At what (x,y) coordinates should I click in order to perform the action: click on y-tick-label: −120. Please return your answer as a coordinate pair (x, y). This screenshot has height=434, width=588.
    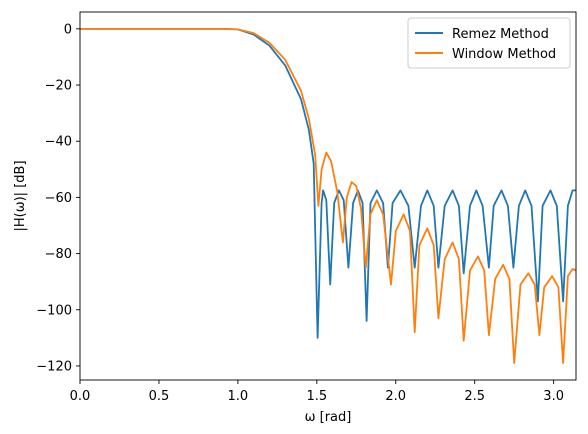
    Looking at the image, I should click on (54, 366).